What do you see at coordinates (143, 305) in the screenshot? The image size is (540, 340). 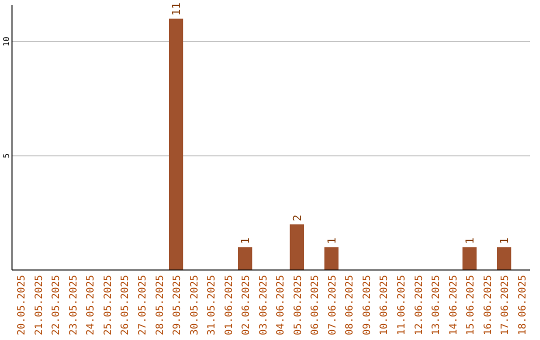 I see `x-tick-label: 27.05.2025` at bounding box center [143, 305].